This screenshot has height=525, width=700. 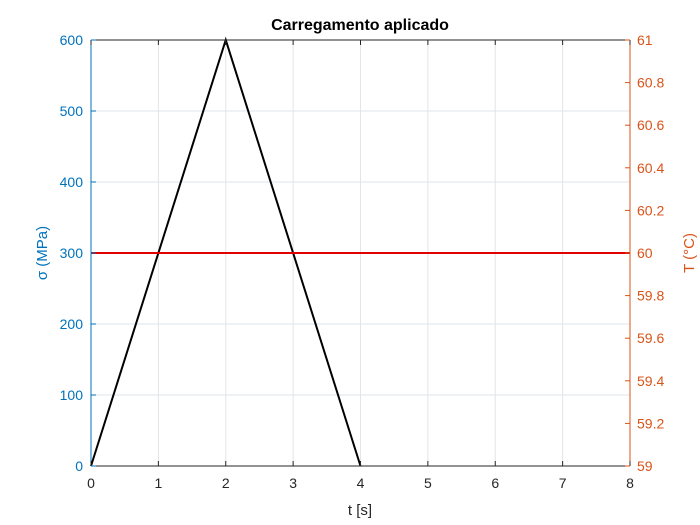 What do you see at coordinates (360, 510) in the screenshot?
I see `x-axis-label: t [s]` at bounding box center [360, 510].